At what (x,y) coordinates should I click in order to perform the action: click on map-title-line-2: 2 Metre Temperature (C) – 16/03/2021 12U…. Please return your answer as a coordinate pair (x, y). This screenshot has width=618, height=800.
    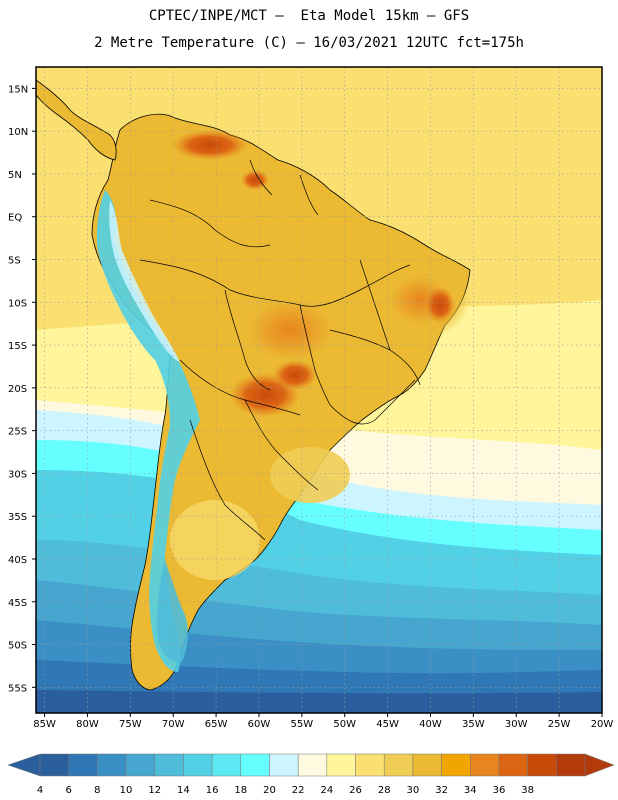
    Looking at the image, I should click on (309, 43).